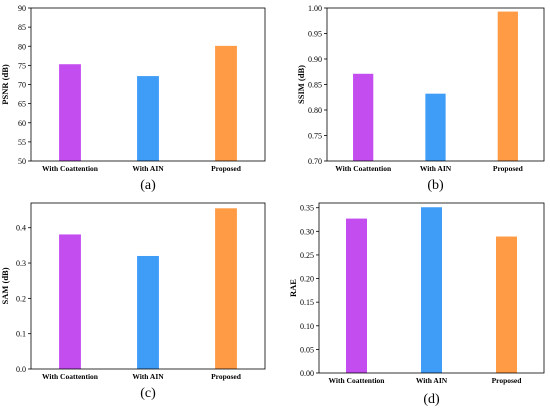 The image size is (550, 410). I want to click on y-tick-label: 55, so click(22, 142).